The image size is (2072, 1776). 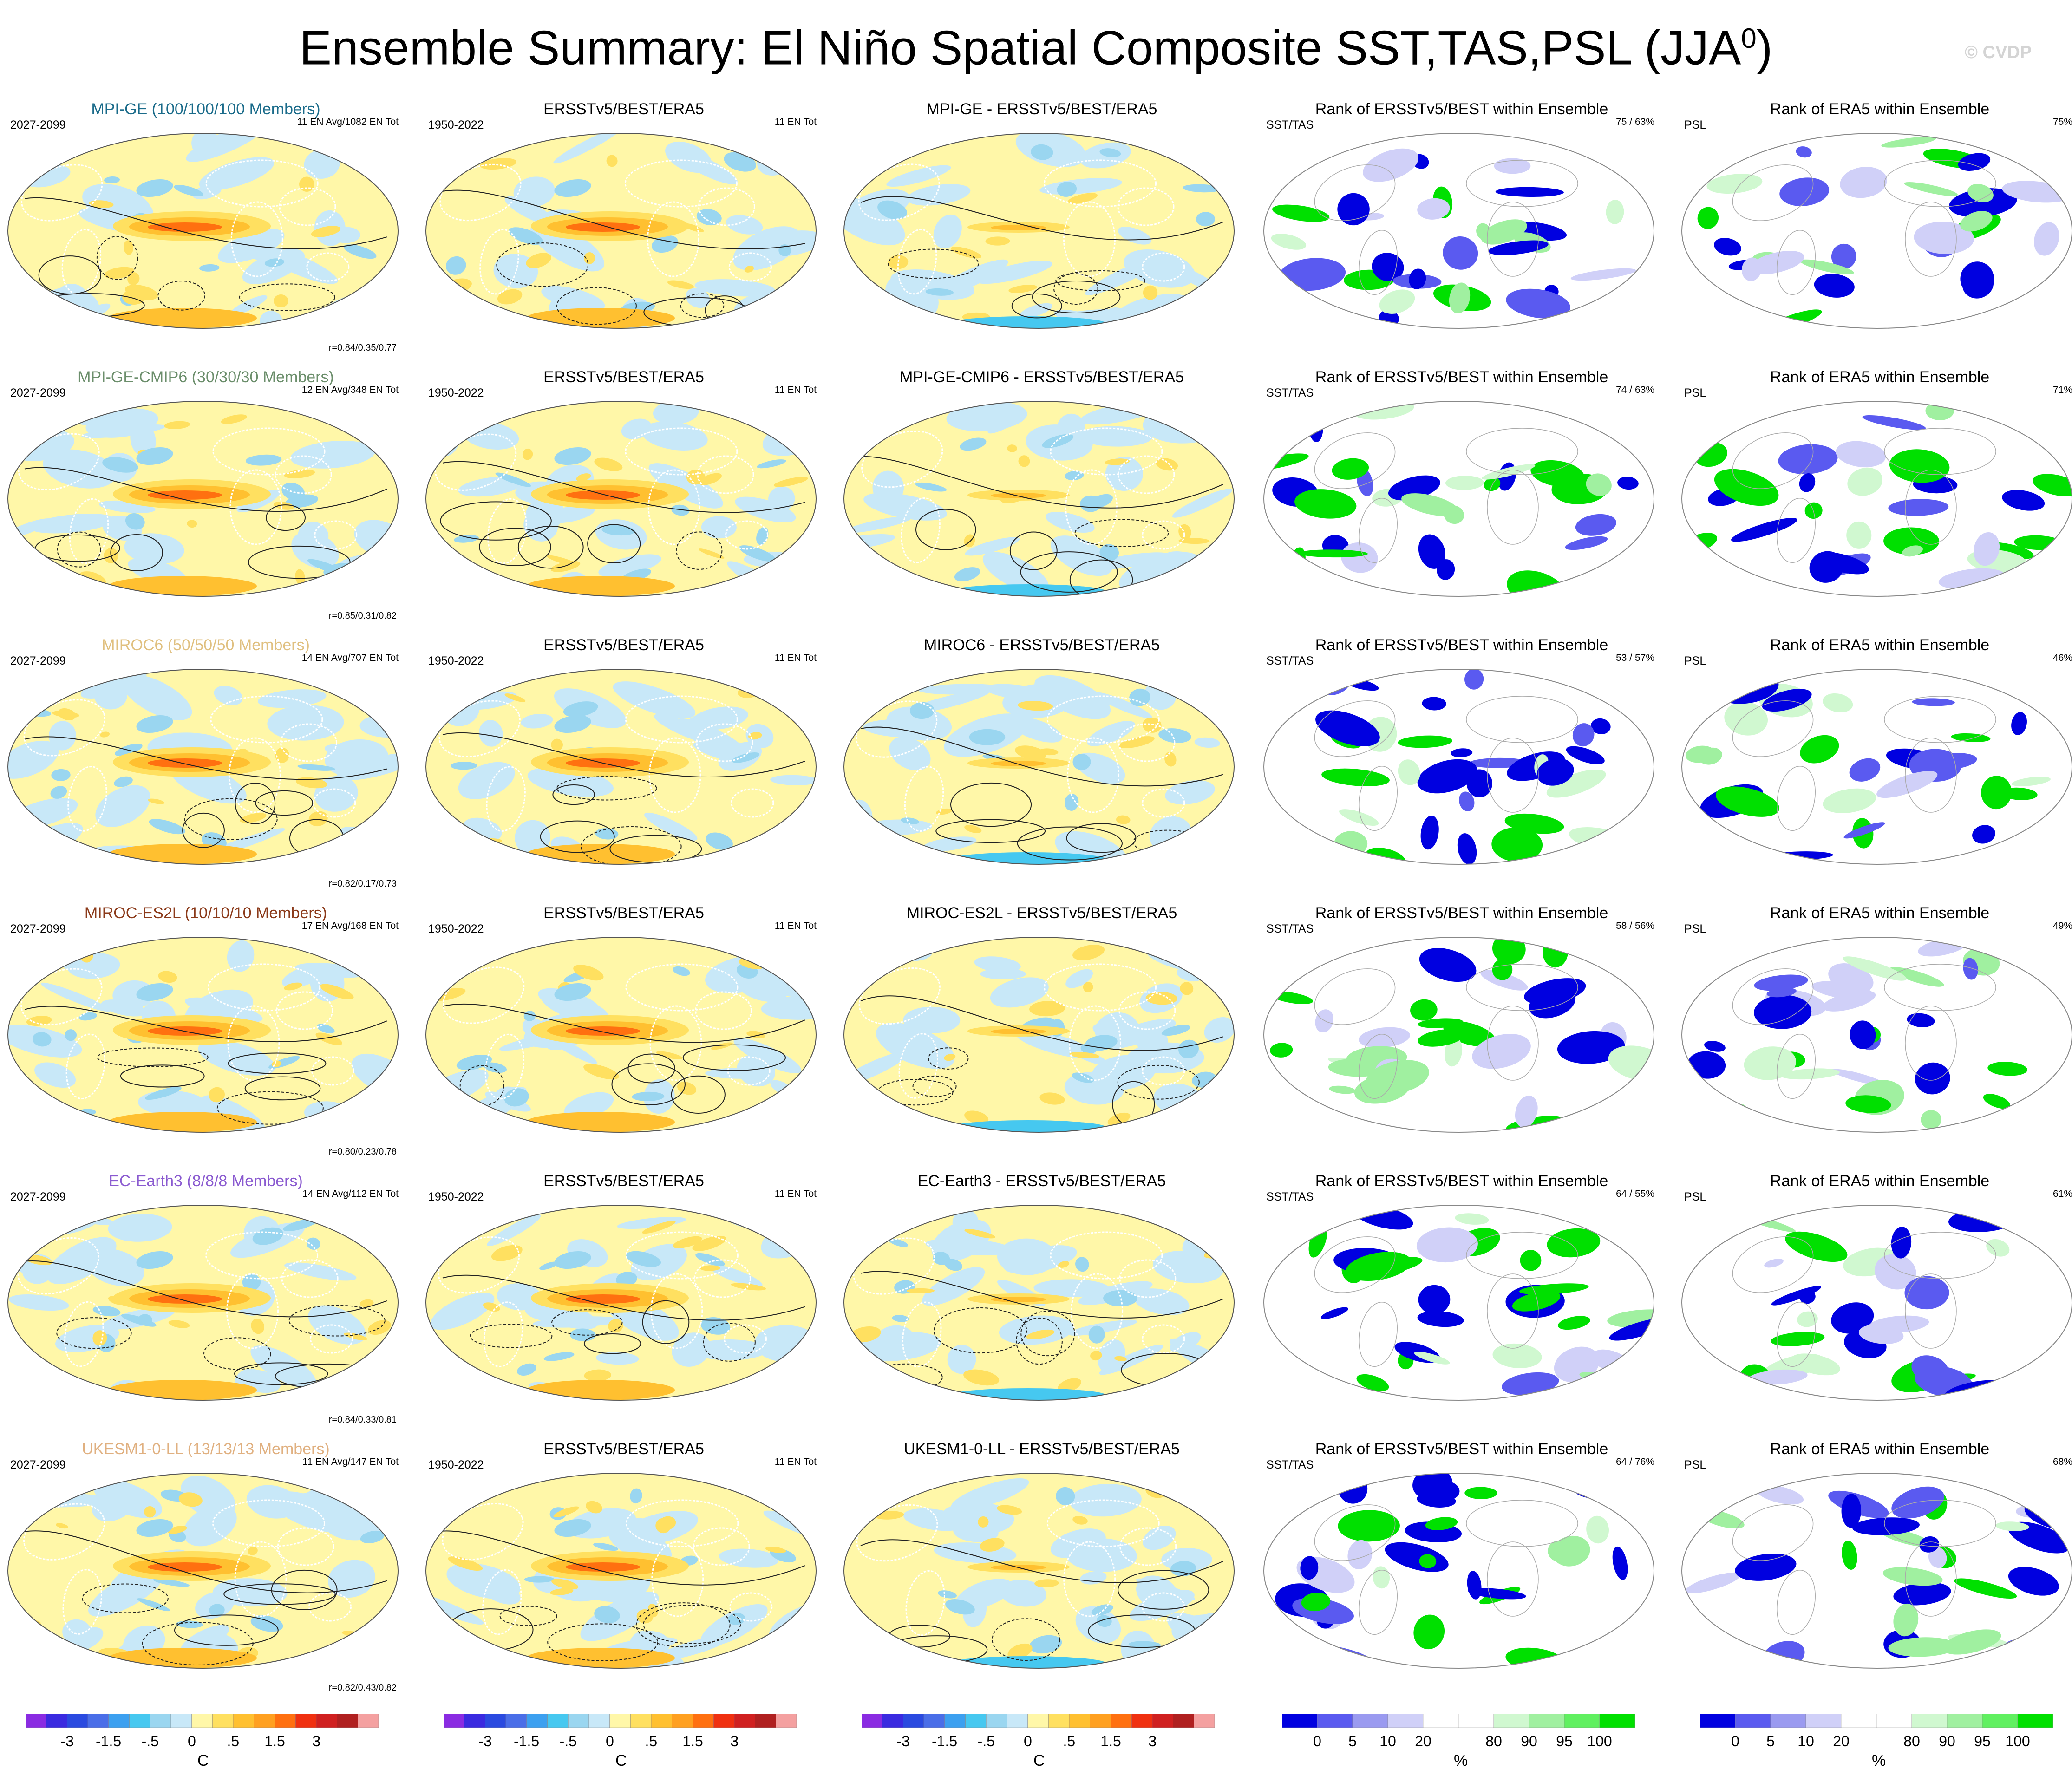 I want to click on rank-sst-tas-map, so click(x=1458, y=499).